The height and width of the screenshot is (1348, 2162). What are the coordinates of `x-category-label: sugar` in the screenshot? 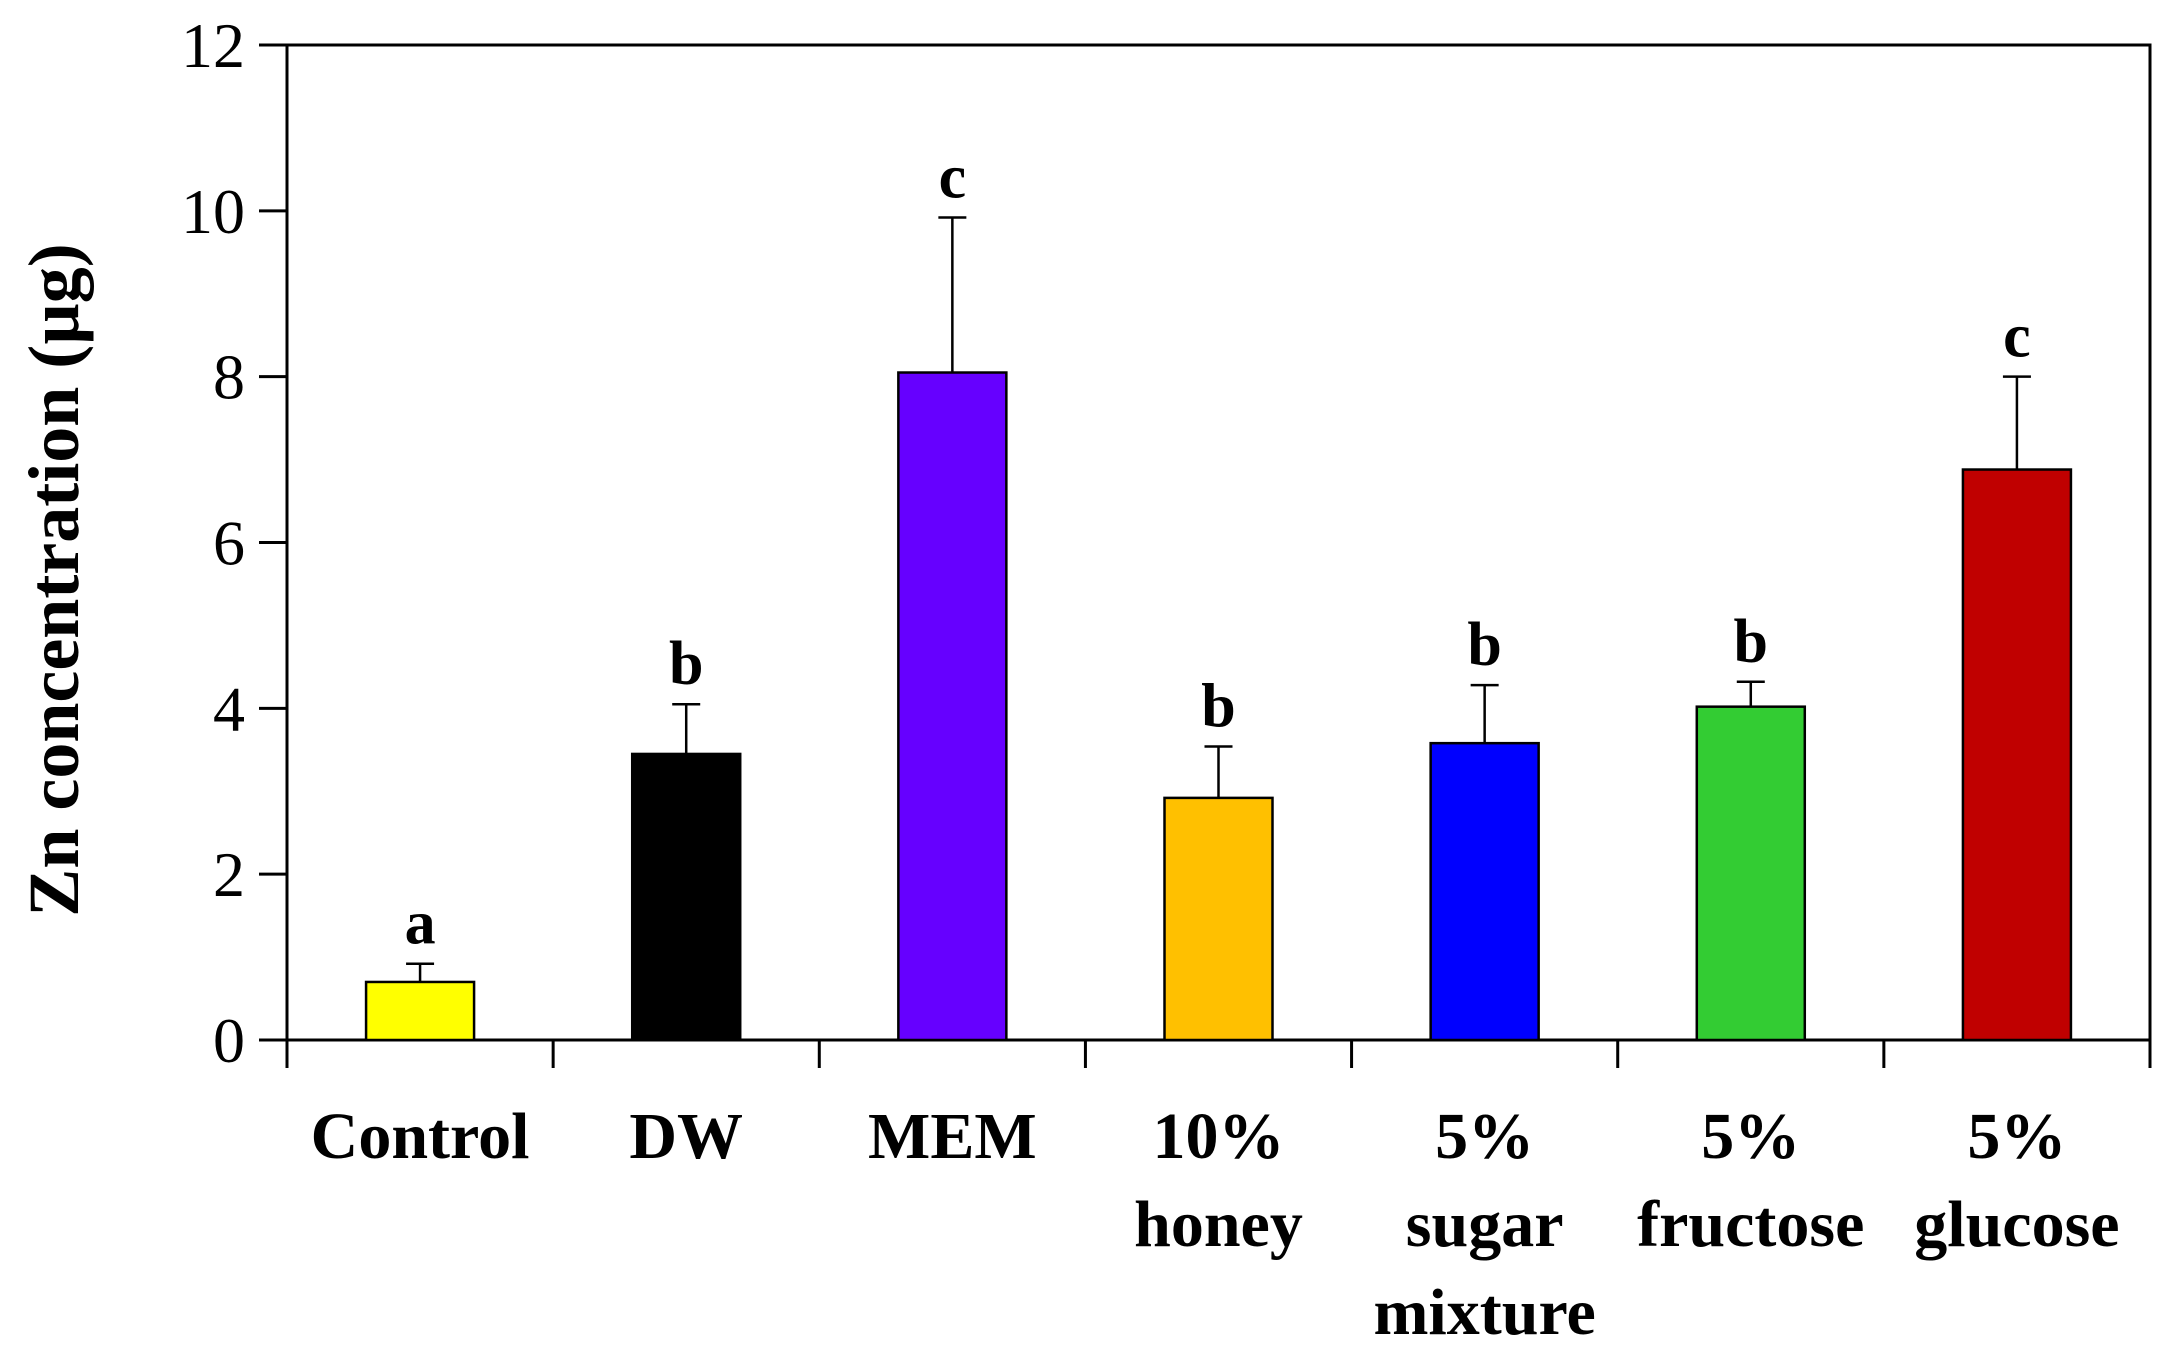 It's located at (1485, 1224).